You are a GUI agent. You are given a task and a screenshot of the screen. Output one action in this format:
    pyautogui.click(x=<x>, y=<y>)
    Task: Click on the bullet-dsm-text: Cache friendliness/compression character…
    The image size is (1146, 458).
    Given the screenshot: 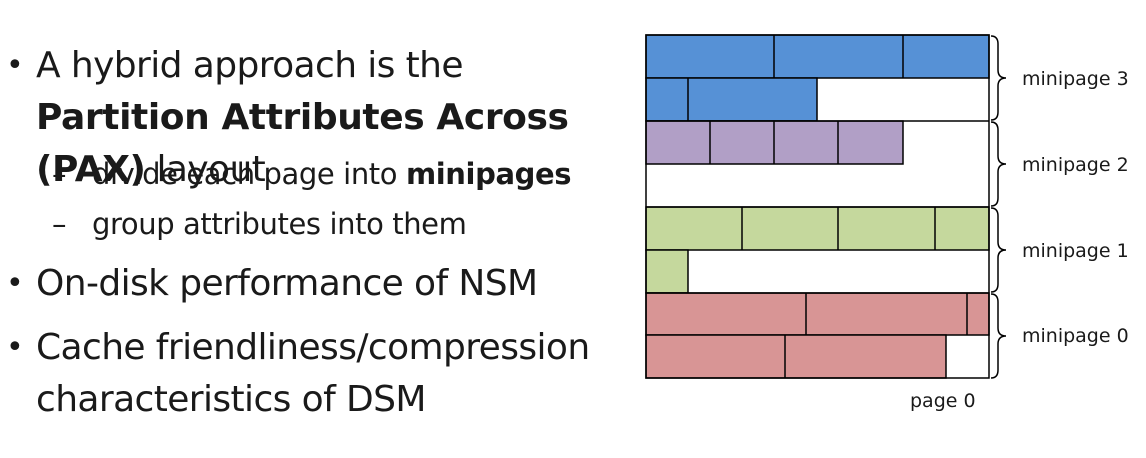 What is the action you would take?
    pyautogui.click(x=313, y=373)
    